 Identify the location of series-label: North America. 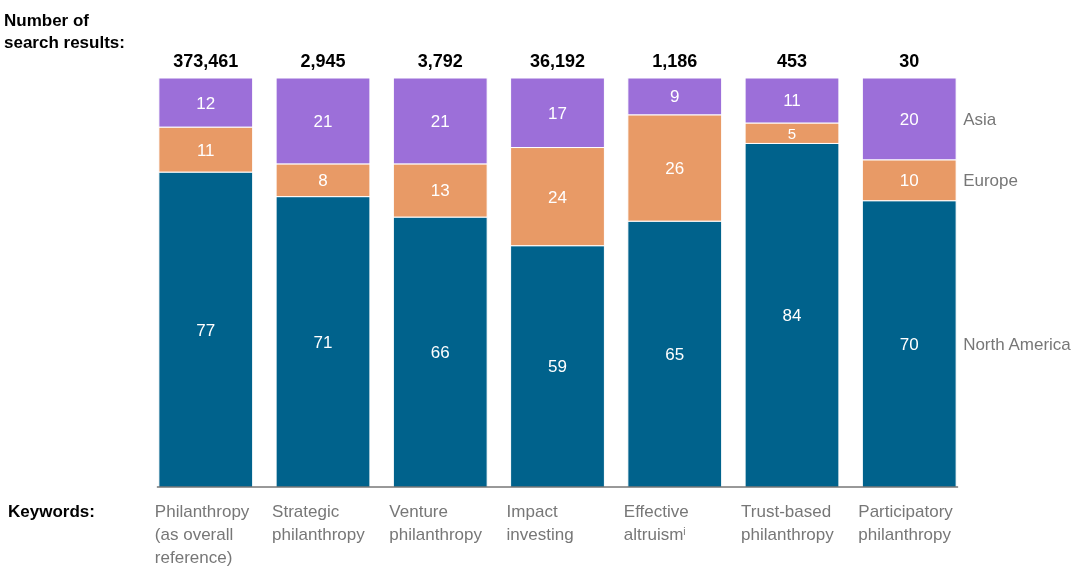
(1017, 344).